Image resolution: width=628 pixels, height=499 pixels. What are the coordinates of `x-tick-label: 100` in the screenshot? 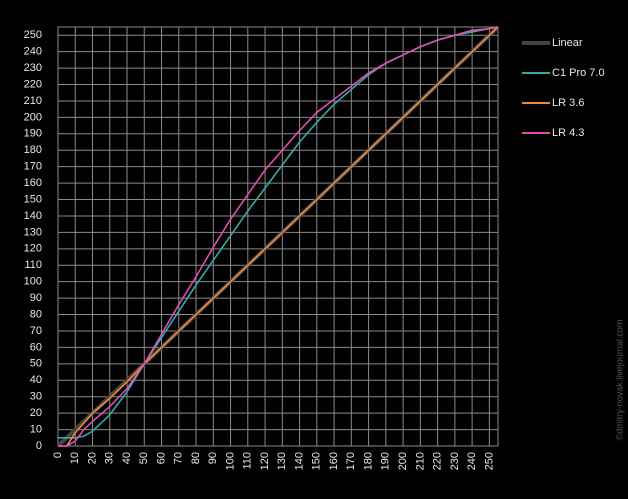 It's located at (230, 461).